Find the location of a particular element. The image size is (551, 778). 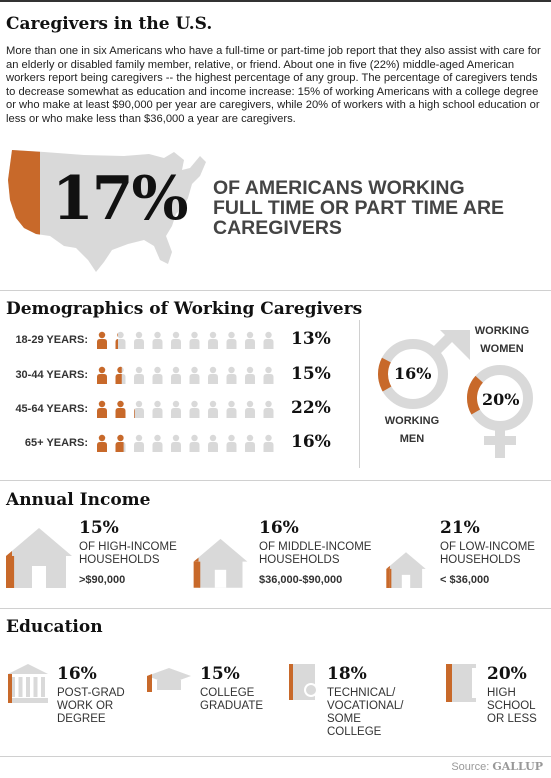

age-row-percentage: 16% is located at coordinates (311, 442).